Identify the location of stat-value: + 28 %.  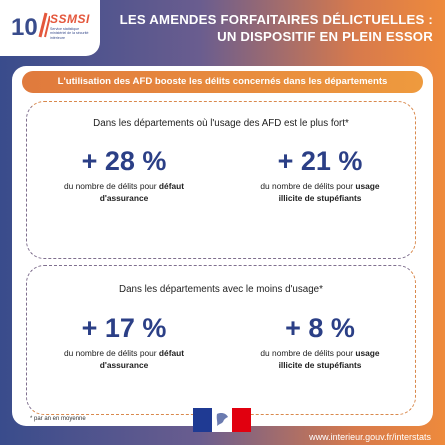
(124, 161).